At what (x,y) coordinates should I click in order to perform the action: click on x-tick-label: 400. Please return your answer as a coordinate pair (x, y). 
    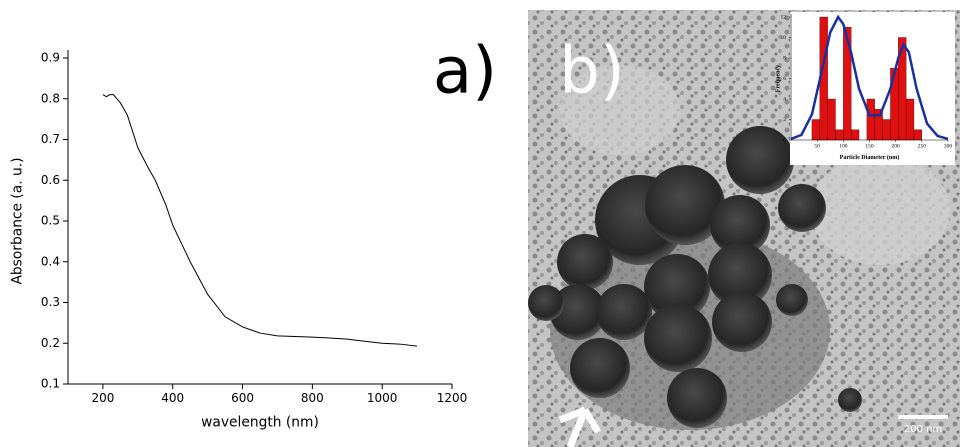
    Looking at the image, I should click on (172, 398).